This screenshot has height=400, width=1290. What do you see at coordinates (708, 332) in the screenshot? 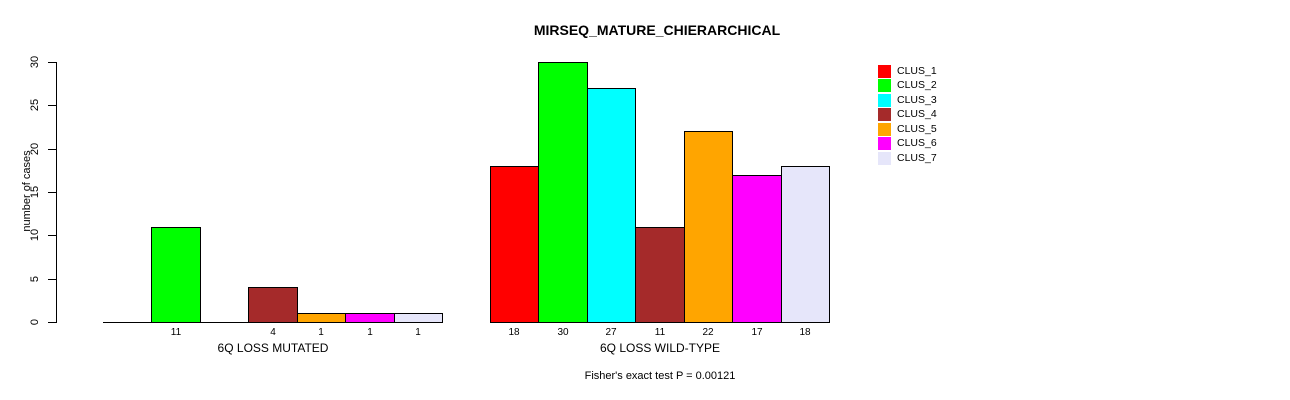
I see `bar-value-label: 22` at bounding box center [708, 332].